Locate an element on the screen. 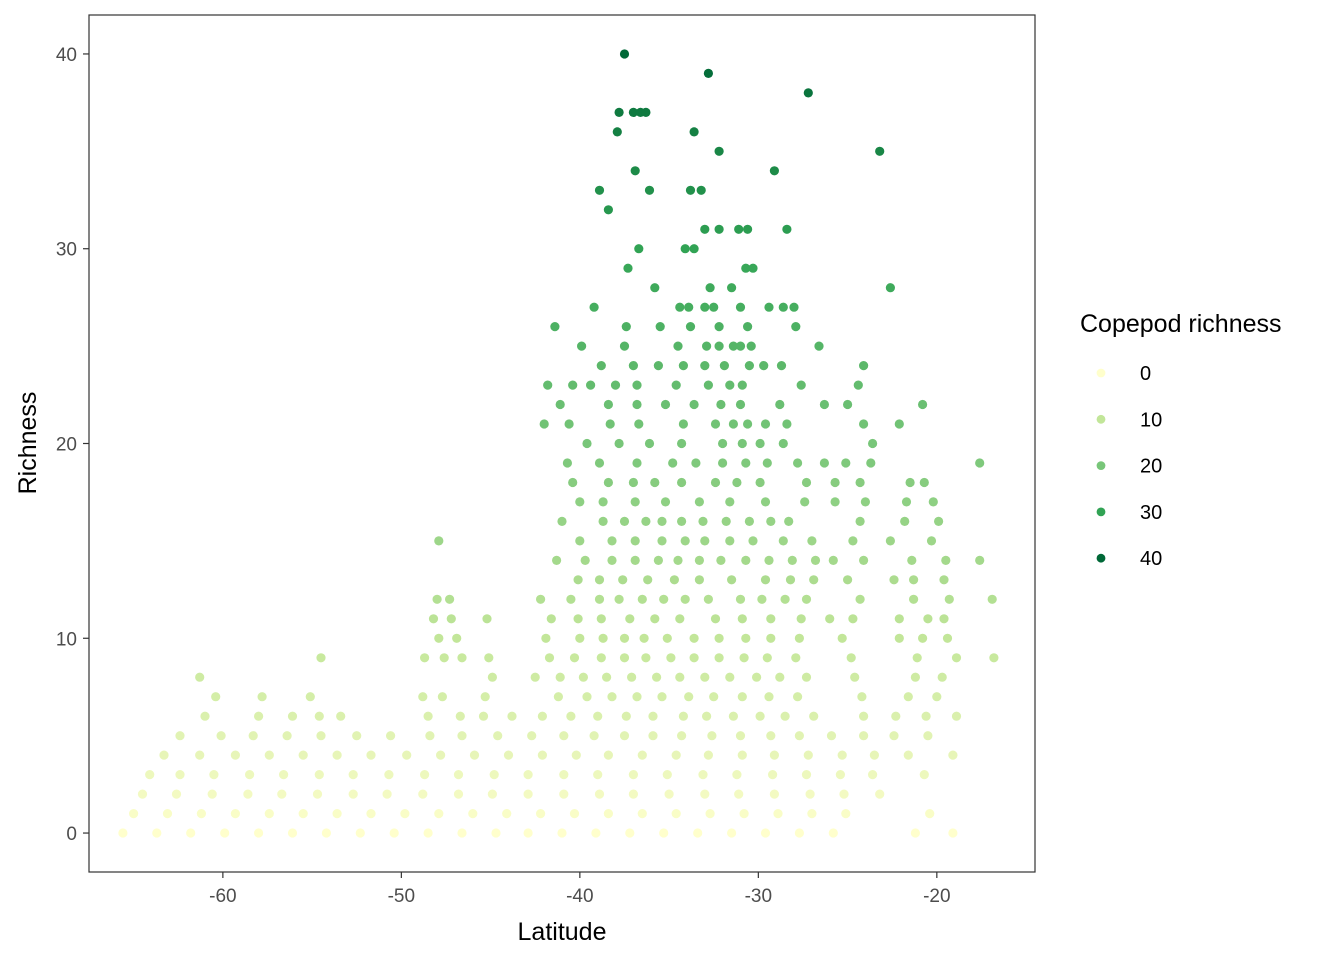  x-tick-label: -20 is located at coordinates (936, 896).